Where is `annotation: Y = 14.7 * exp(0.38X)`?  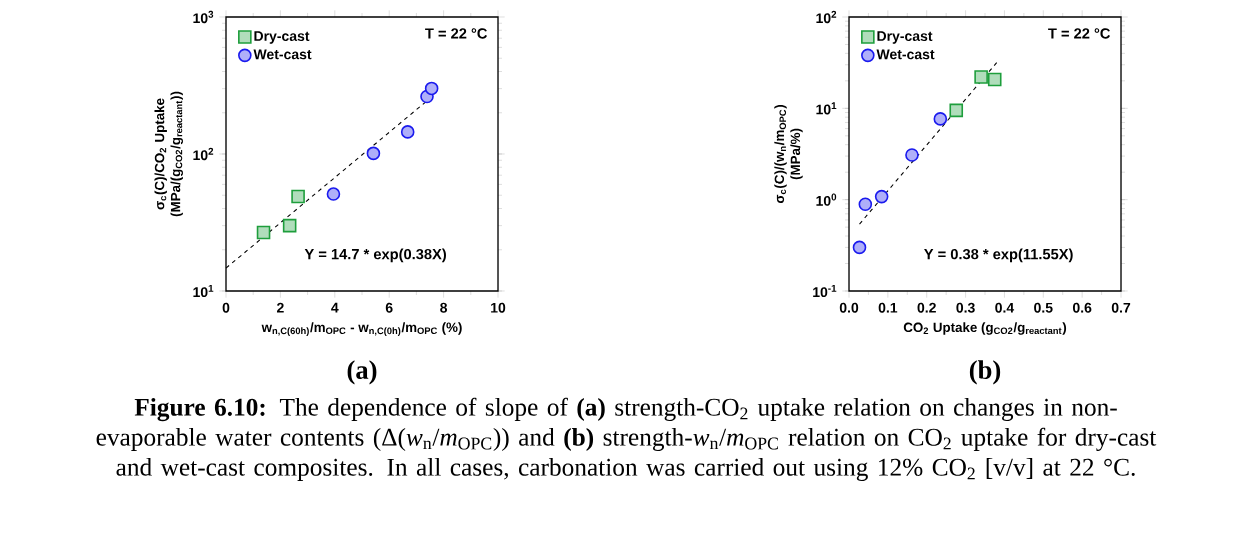 annotation: Y = 14.7 * exp(0.38X) is located at coordinates (375, 255).